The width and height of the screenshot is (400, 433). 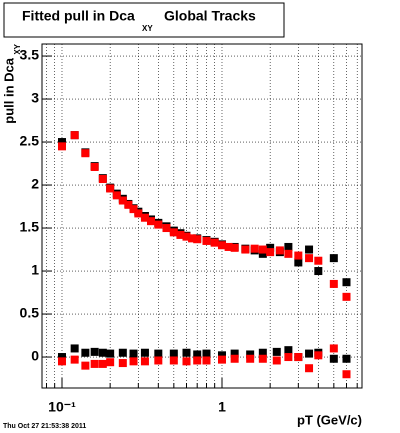 What do you see at coordinates (8, 90) in the screenshot?
I see `y-axis-label: pull in Dca` at bounding box center [8, 90].